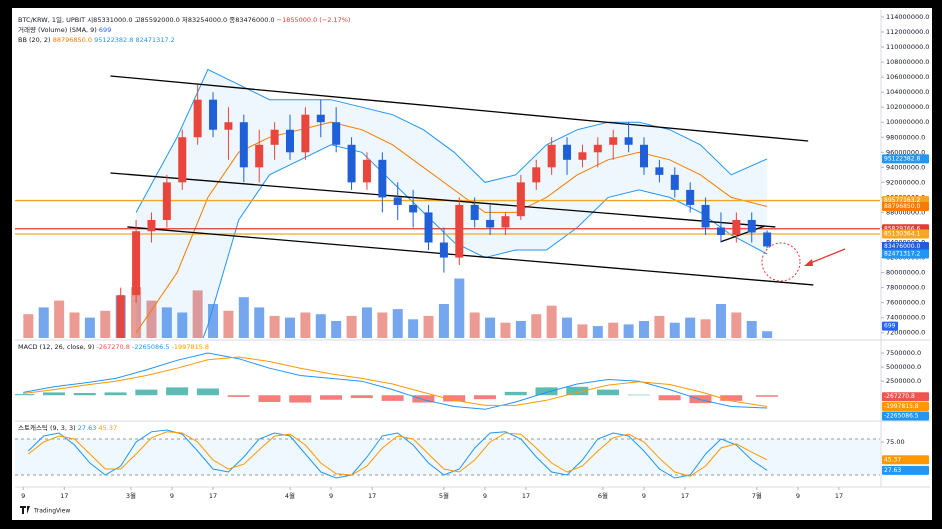  I want to click on y-tick-label: 106000000.0, so click(907, 77).